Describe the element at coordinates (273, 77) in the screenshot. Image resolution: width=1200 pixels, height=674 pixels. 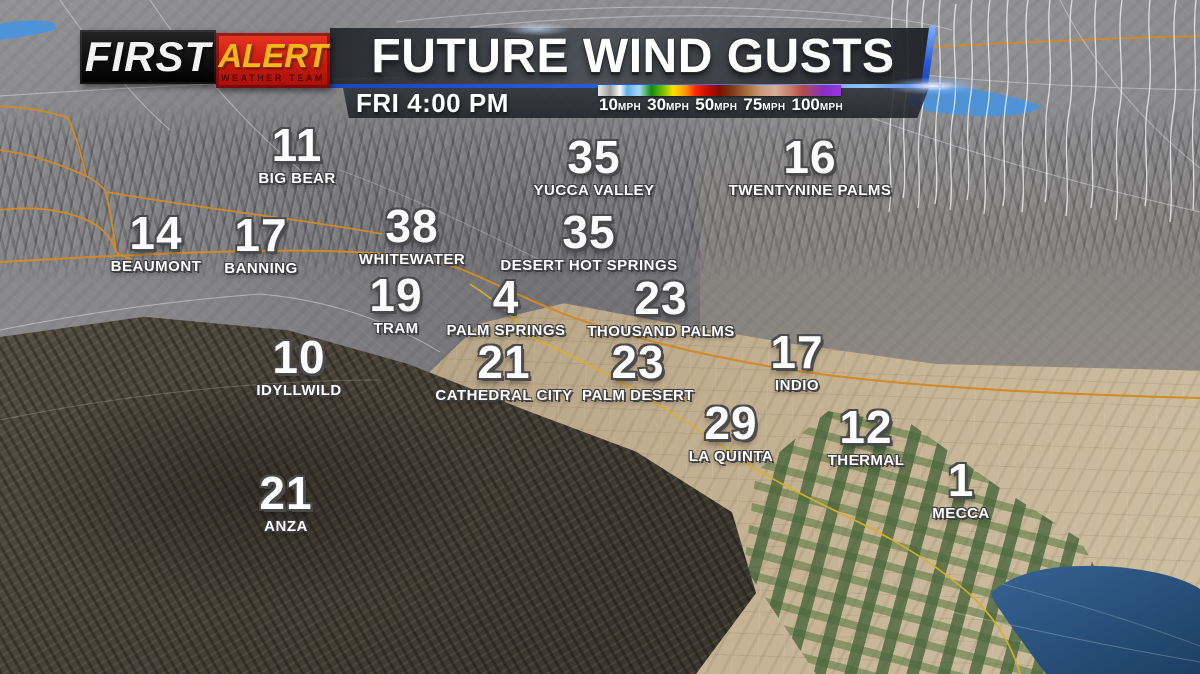
I see `logo-weather-team-text: WEATHER TEAM` at that location.